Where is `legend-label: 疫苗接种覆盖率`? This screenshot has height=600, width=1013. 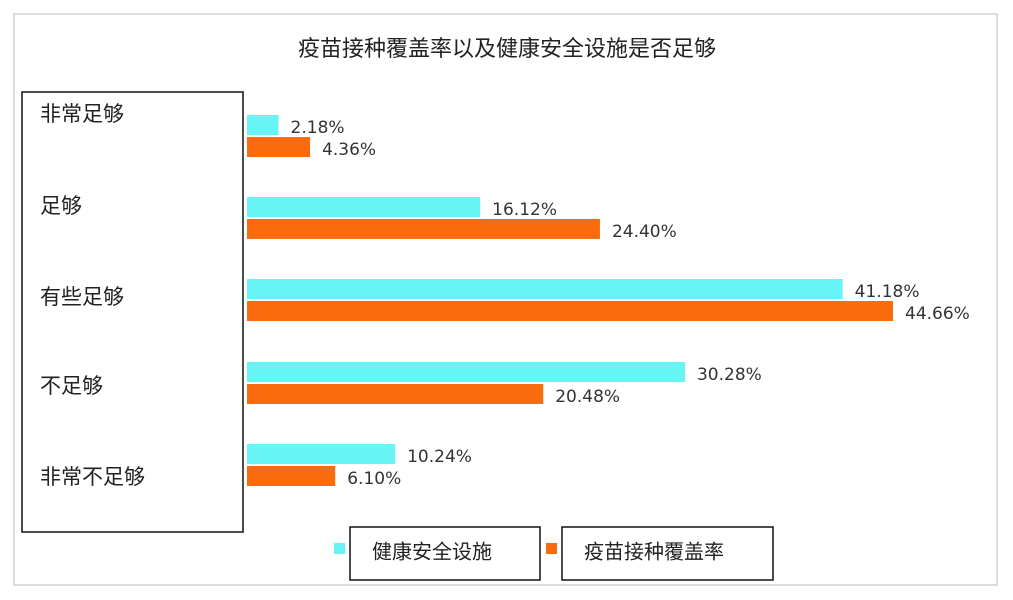 legend-label: 疫苗接种覆盖率 is located at coordinates (654, 552).